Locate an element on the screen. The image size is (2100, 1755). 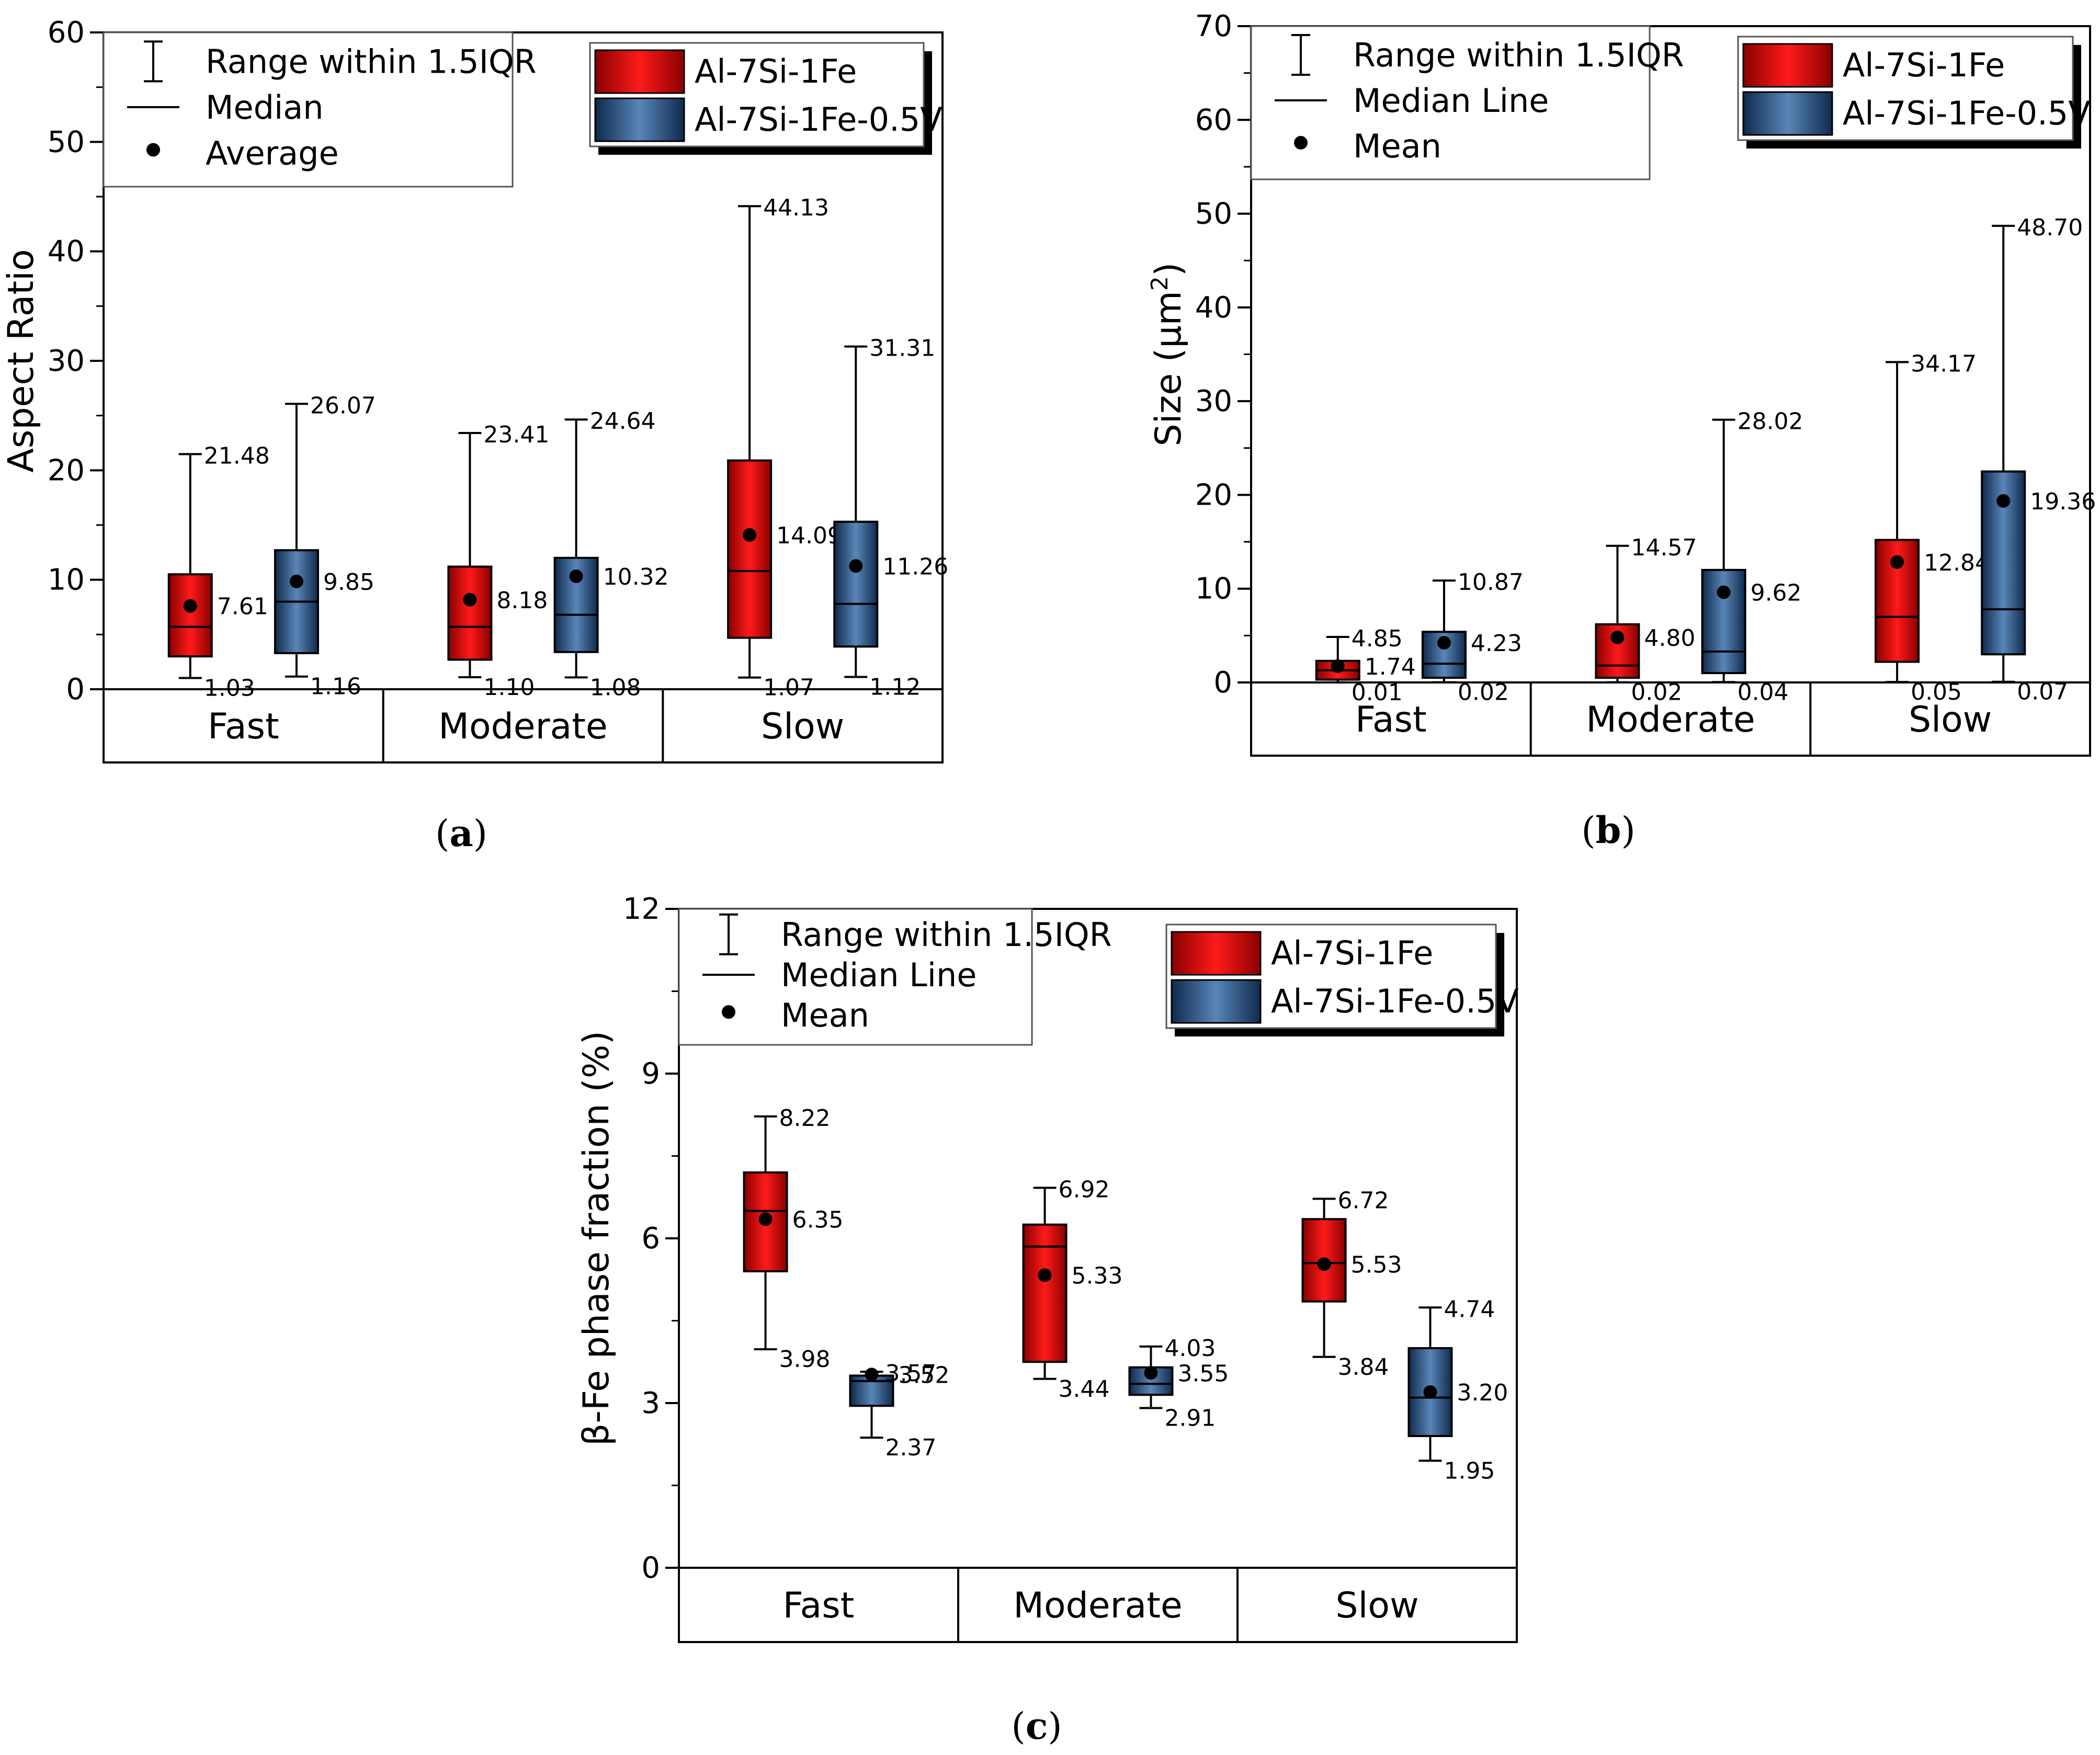
y-tick-label: 60 is located at coordinates (1213, 120).